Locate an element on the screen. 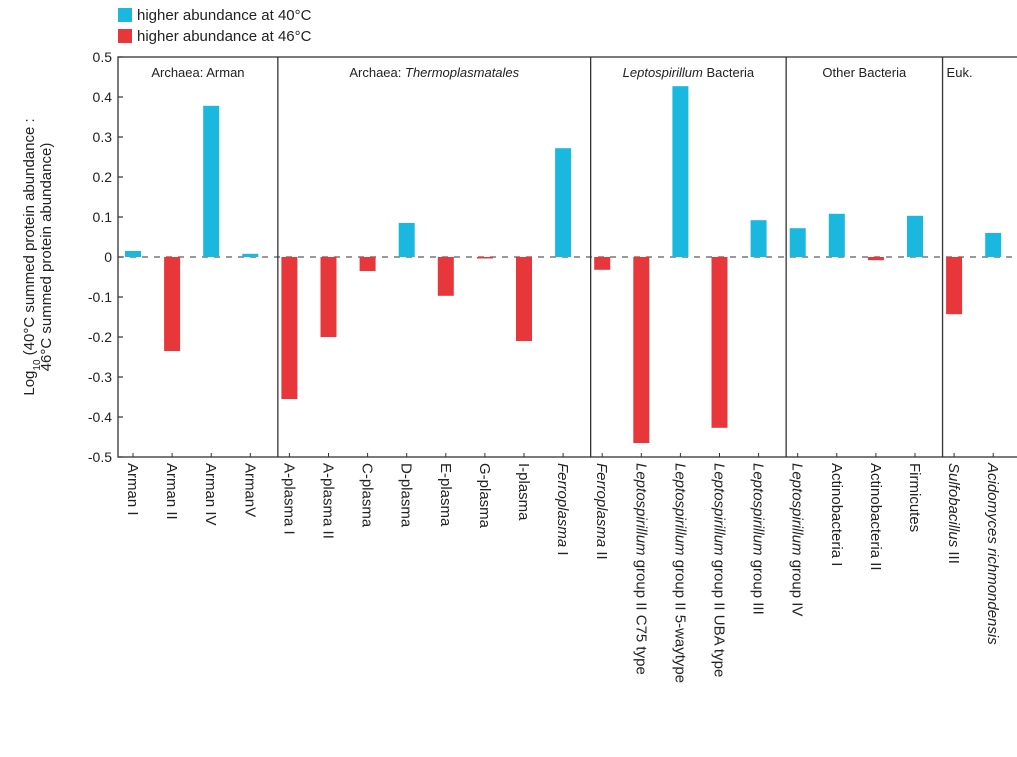 The width and height of the screenshot is (1017, 757). x-tick-label: Firmicutes is located at coordinates (914, 497).